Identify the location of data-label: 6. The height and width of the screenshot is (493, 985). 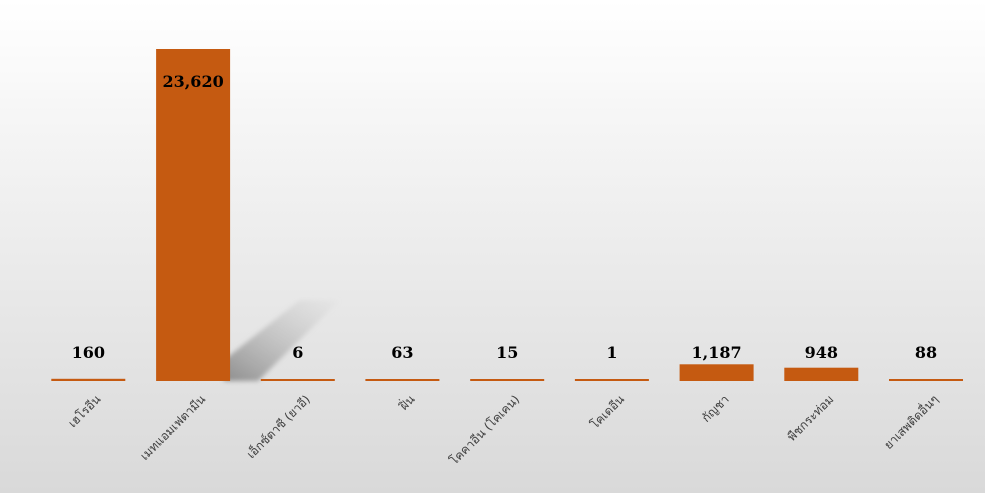
(297, 352).